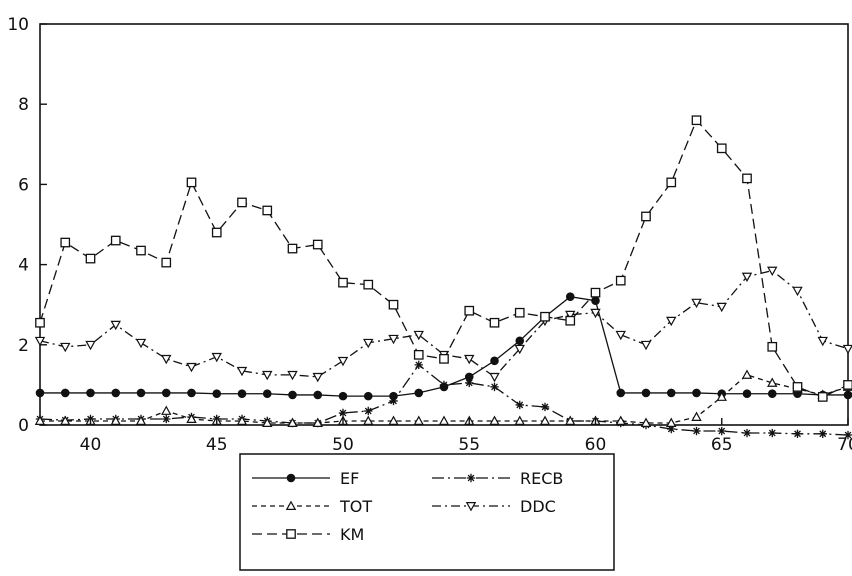  What do you see at coordinates (291, 534) in the screenshot?
I see `legend-marker-km` at bounding box center [291, 534].